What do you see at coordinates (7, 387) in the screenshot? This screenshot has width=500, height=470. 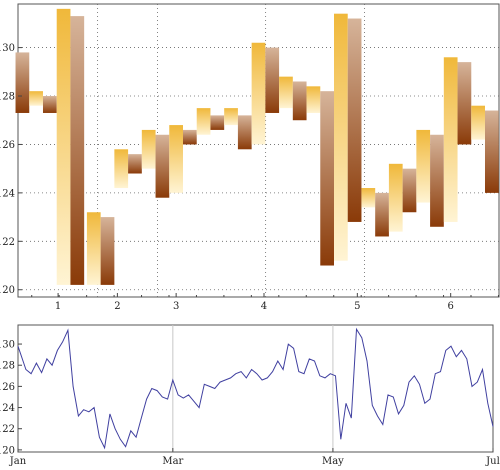 I see `bottom-ytick-label: 126` at bounding box center [7, 387].